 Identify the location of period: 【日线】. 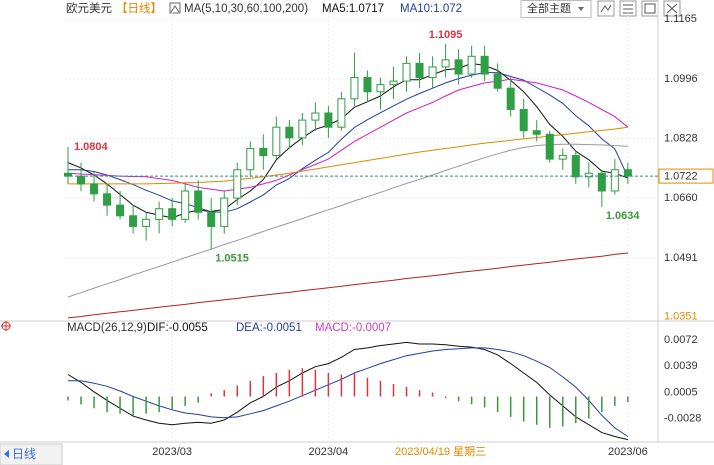
(139, 8).